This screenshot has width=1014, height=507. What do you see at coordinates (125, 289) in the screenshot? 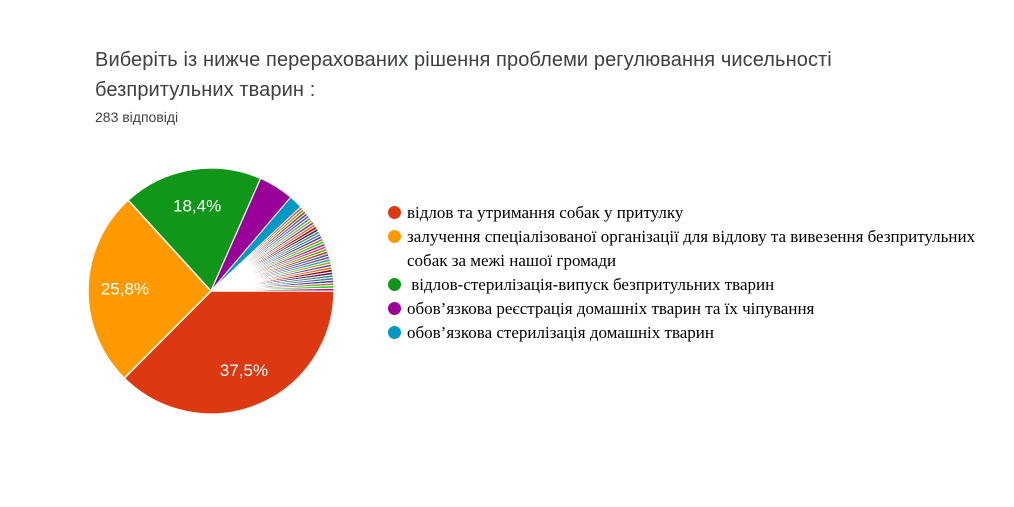
I see `pie-slice-label: 25,8%` at bounding box center [125, 289].